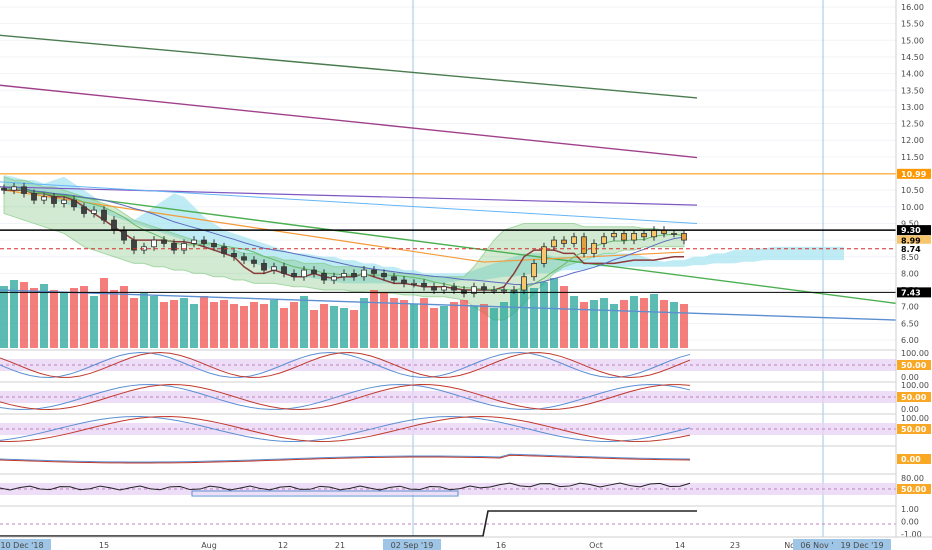  Describe the element at coordinates (911, 534) in the screenshot. I see `osc-tick: -1.00` at that location.